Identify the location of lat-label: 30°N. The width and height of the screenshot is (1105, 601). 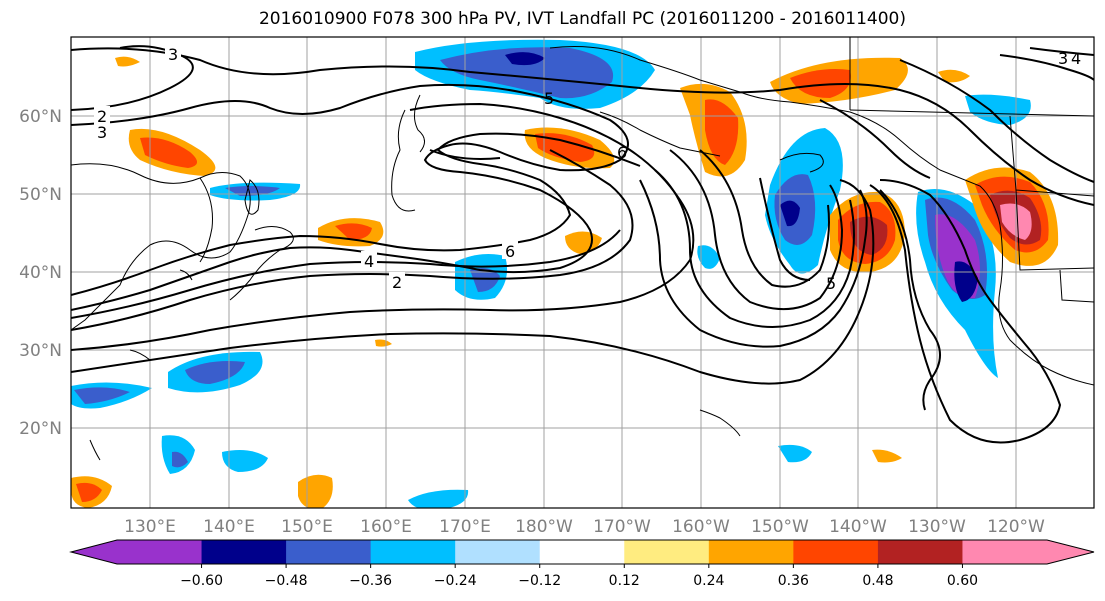
(40, 351).